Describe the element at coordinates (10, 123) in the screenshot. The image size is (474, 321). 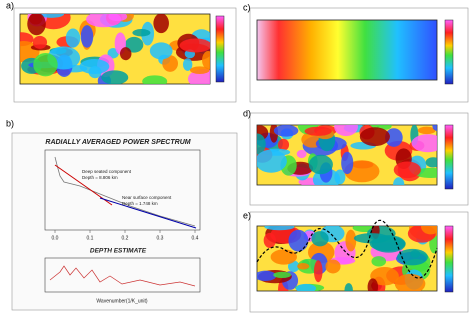
I see `panel-label: b)` at that location.